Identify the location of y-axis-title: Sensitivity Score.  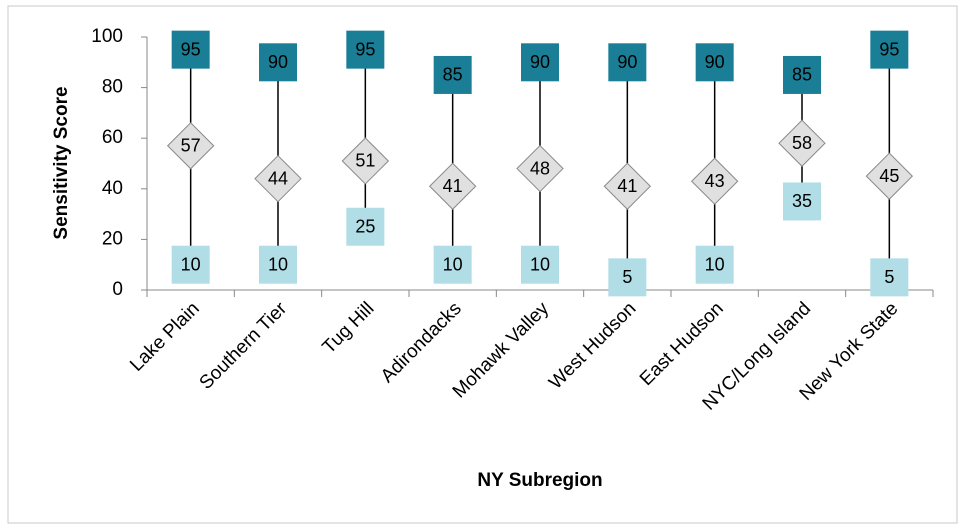
(61, 162).